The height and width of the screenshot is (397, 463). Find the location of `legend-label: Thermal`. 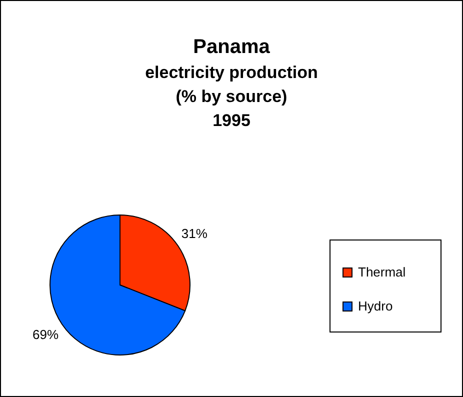

legend-label: Thermal is located at coordinates (382, 272).